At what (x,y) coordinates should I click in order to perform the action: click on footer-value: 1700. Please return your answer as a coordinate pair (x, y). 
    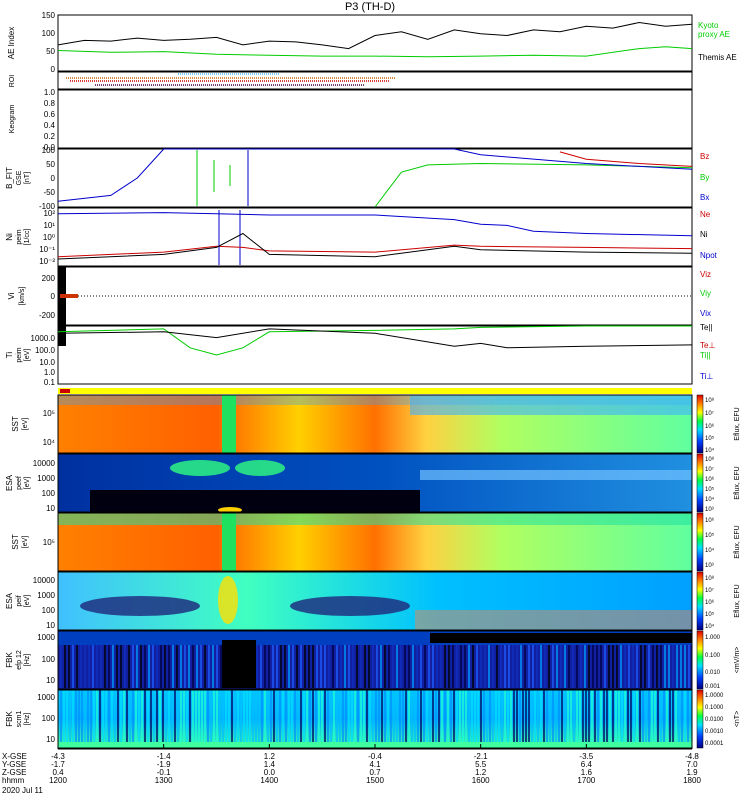
    Looking at the image, I should click on (586, 780).